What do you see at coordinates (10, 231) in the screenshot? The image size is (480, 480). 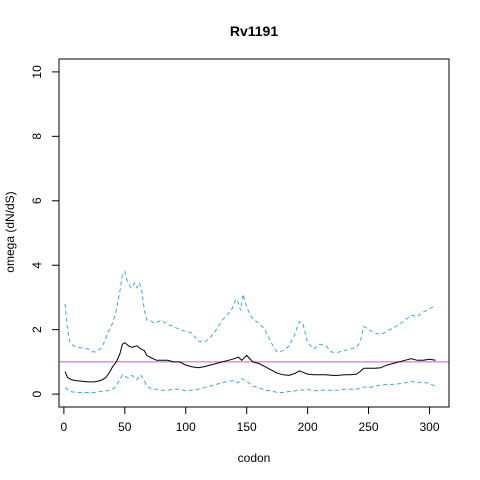 I see `y-axis-title: omega (dN/dS)` at bounding box center [10, 231].